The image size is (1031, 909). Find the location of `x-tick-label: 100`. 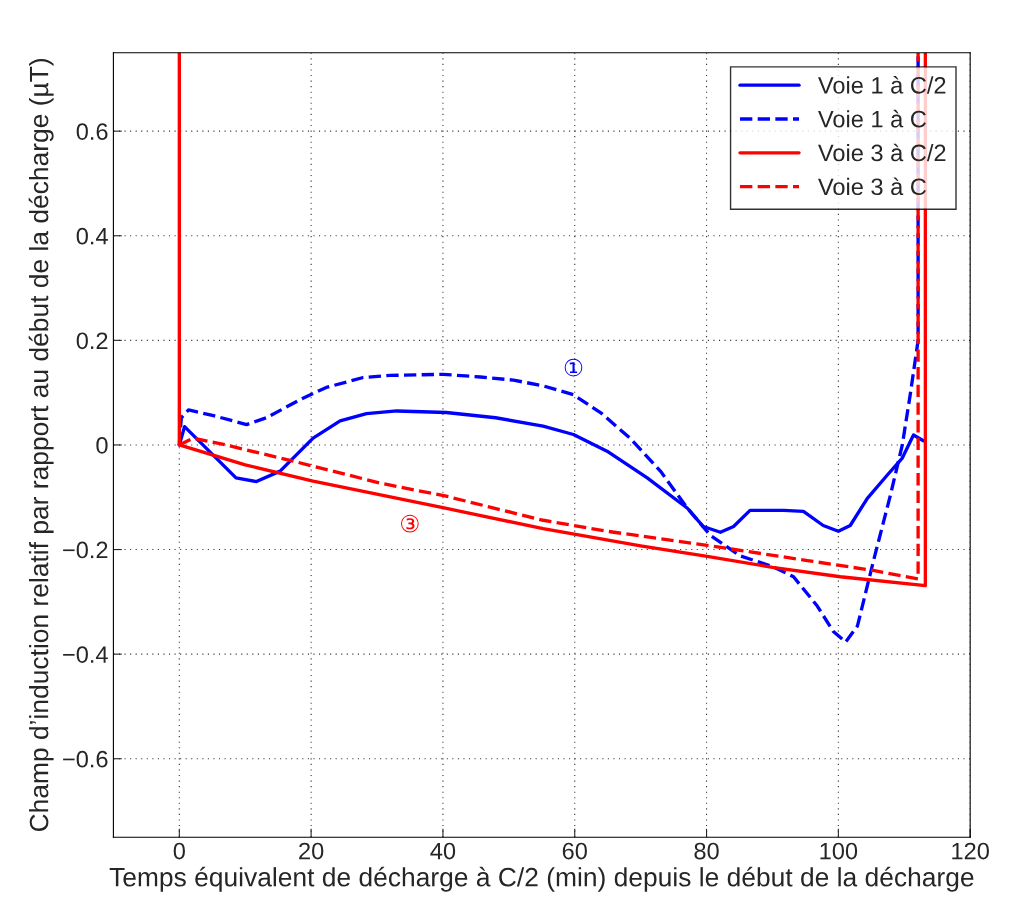

x-tick-label: 100 is located at coordinates (839, 851).